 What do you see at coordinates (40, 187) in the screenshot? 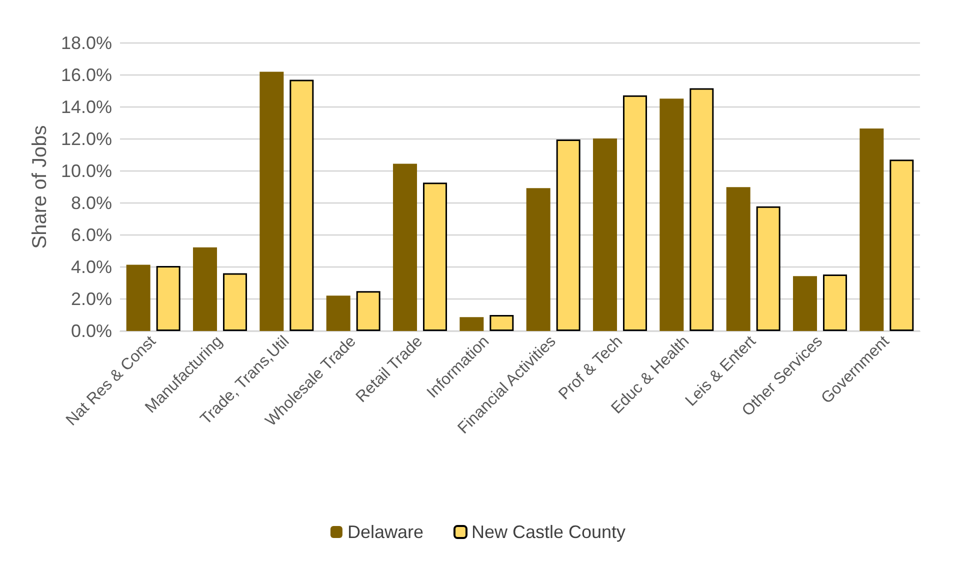
I see `y-axis-title: Share of Jobs` at bounding box center [40, 187].